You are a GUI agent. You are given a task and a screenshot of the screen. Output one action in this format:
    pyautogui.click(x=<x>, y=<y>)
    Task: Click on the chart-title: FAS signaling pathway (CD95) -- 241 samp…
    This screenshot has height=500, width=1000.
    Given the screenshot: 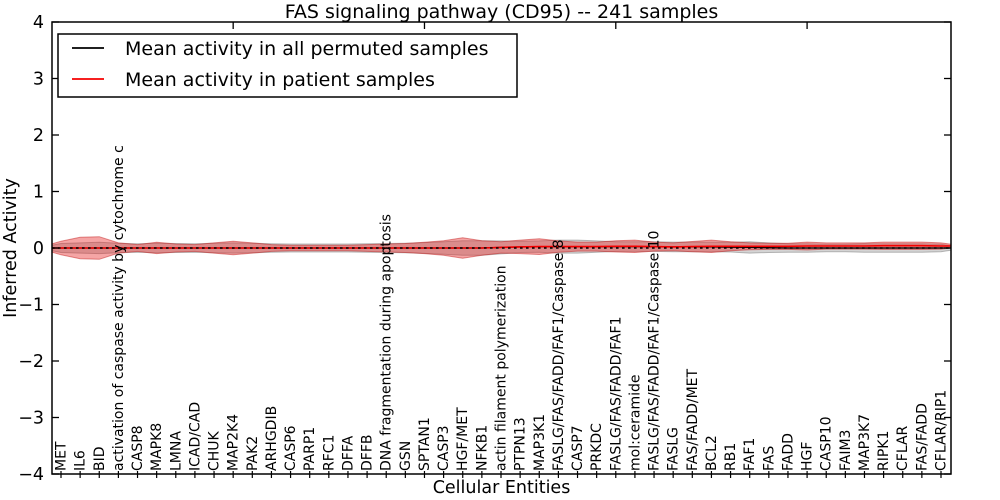 What is the action you would take?
    pyautogui.click(x=502, y=12)
    